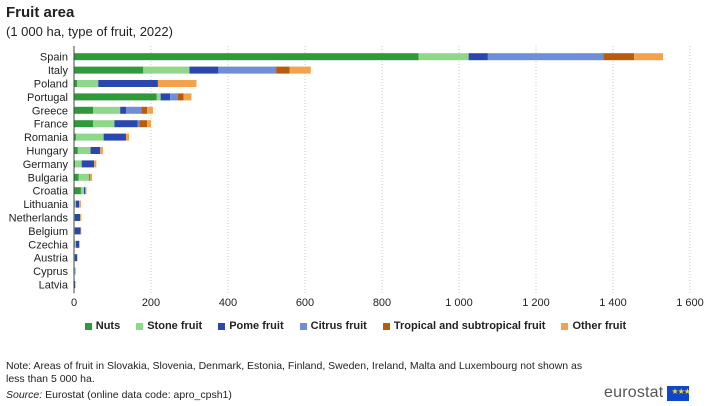 The image size is (711, 406). Describe the element at coordinates (39, 219) in the screenshot. I see `category-label: Netherlands` at that location.